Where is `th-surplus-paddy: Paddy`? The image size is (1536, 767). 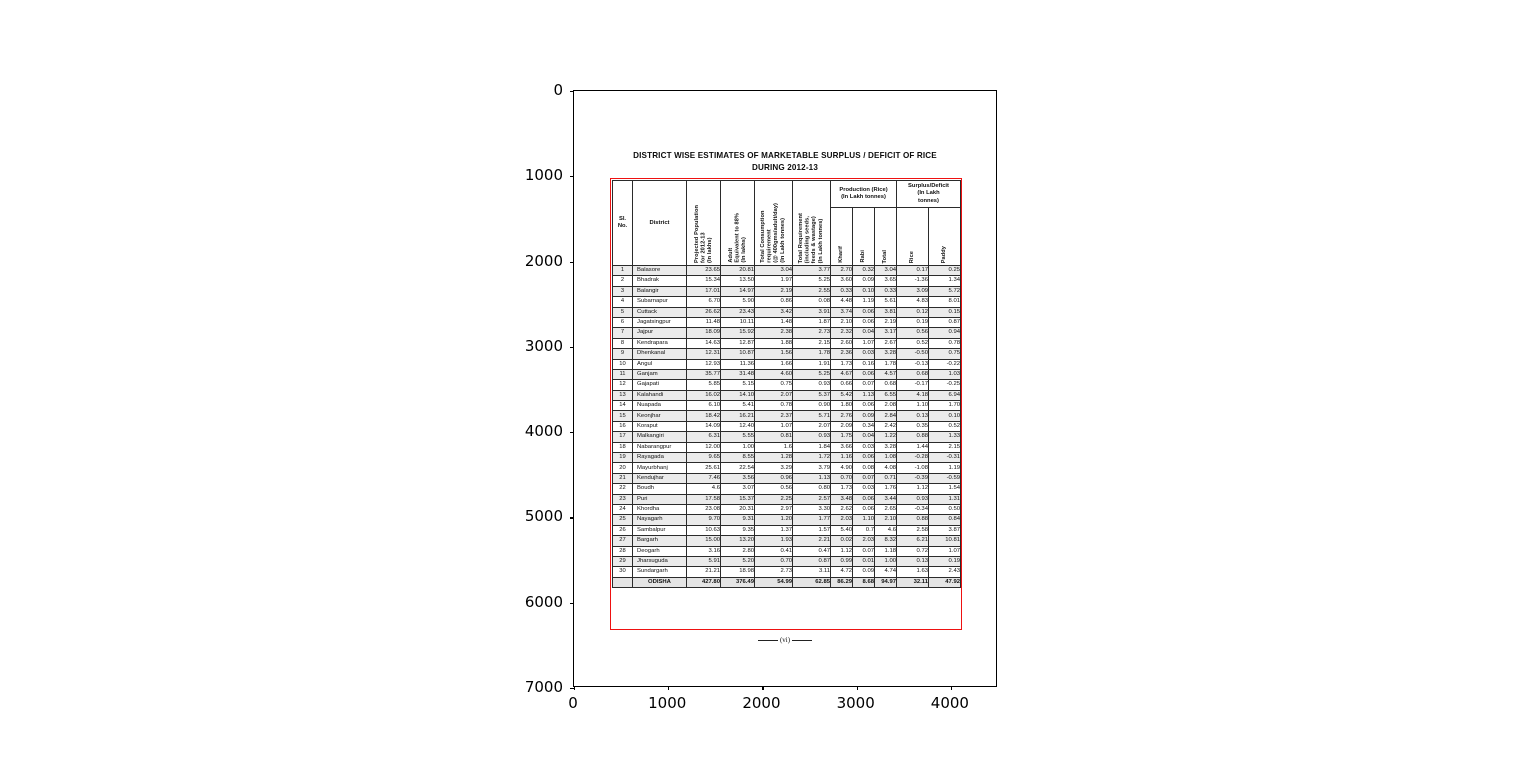
th-surplus-paddy: Paddy is located at coordinates (944, 236).